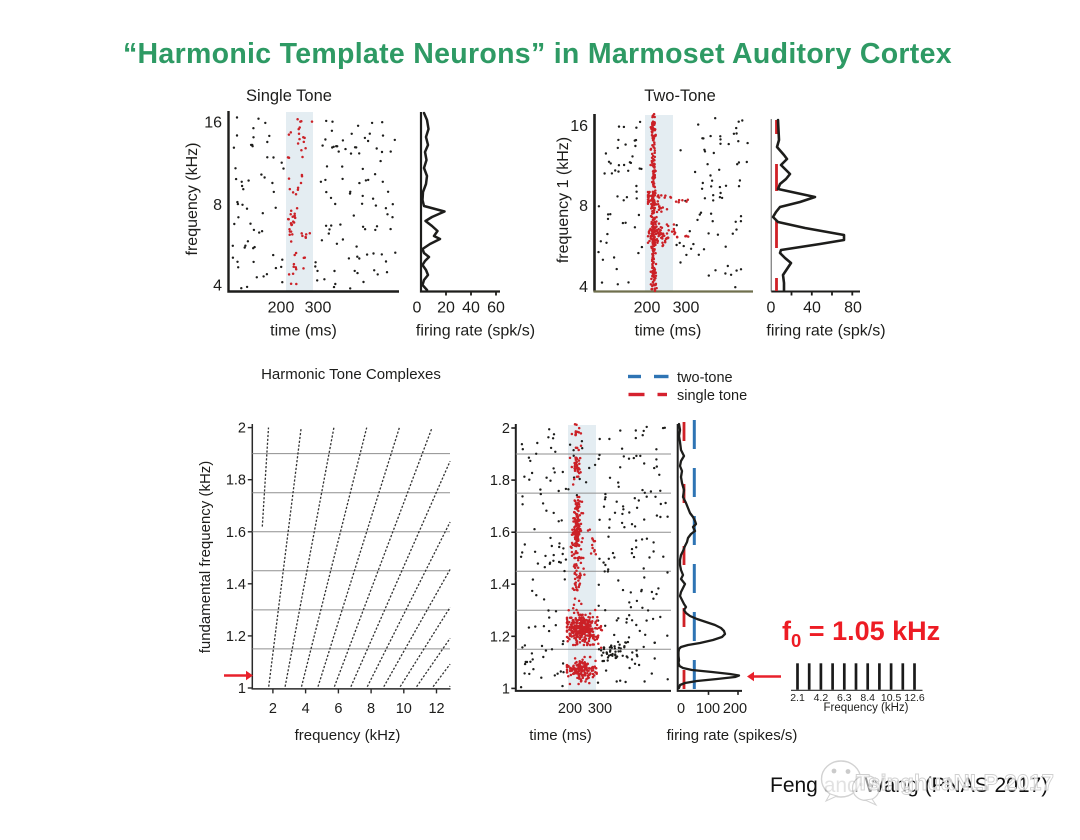 This screenshot has width=1080, height=840. Describe the element at coordinates (351, 374) in the screenshot. I see `svg-text: Harmonic Tone Complexes` at that location.